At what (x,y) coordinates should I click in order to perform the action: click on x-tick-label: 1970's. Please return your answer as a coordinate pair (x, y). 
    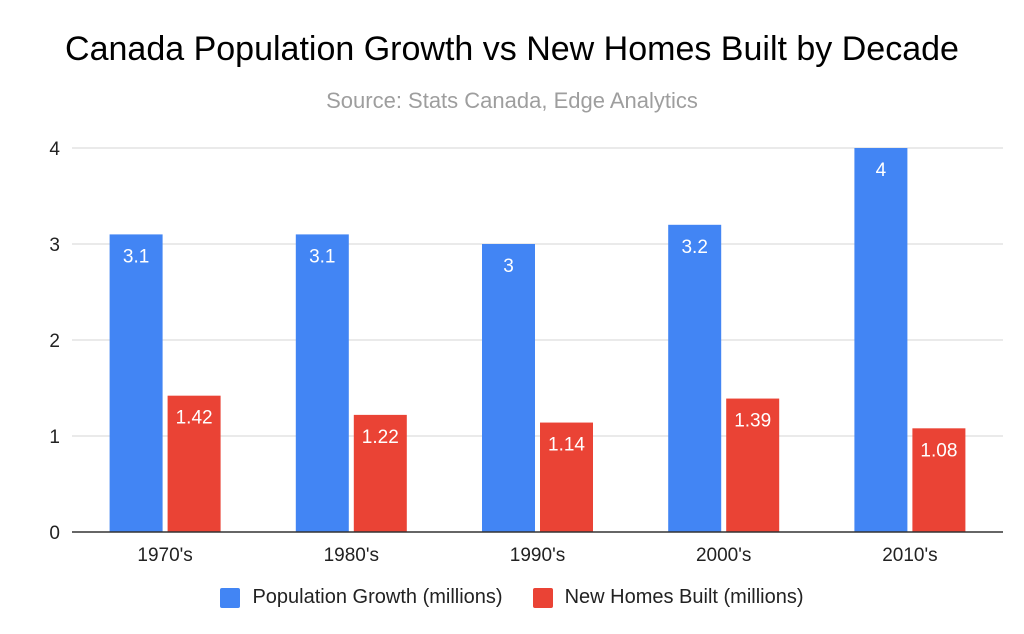
    Looking at the image, I should click on (164, 555).